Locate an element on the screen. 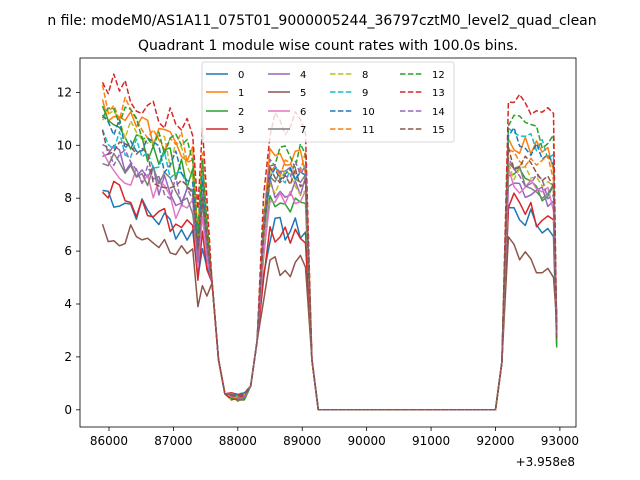 This screenshot has width=640, height=480. legend-label-12: 12 is located at coordinates (438, 75).